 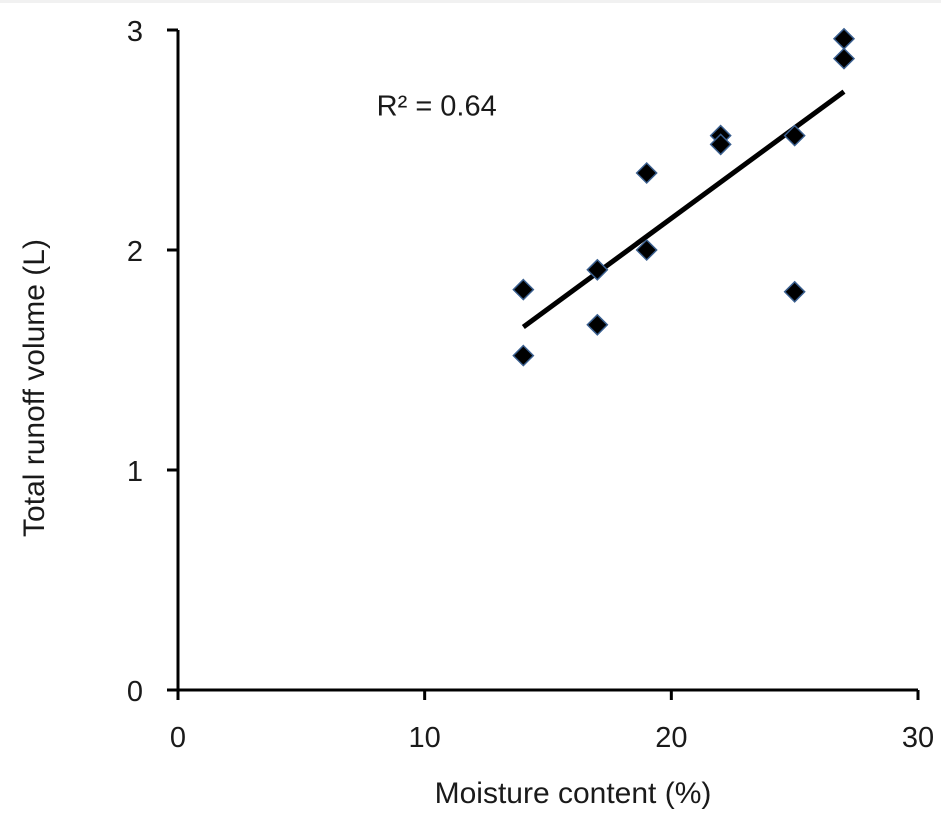 I want to click on top-border, so click(x=470, y=1).